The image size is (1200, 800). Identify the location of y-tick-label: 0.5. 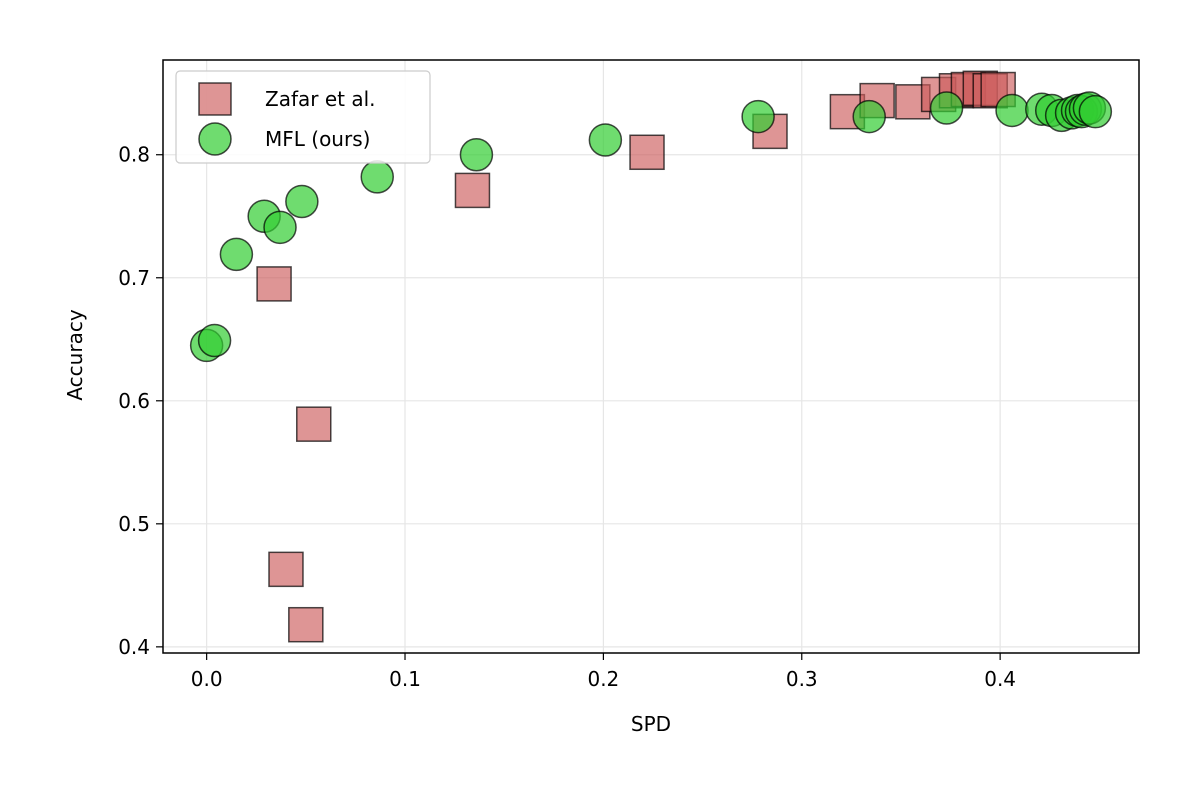
(134, 524).